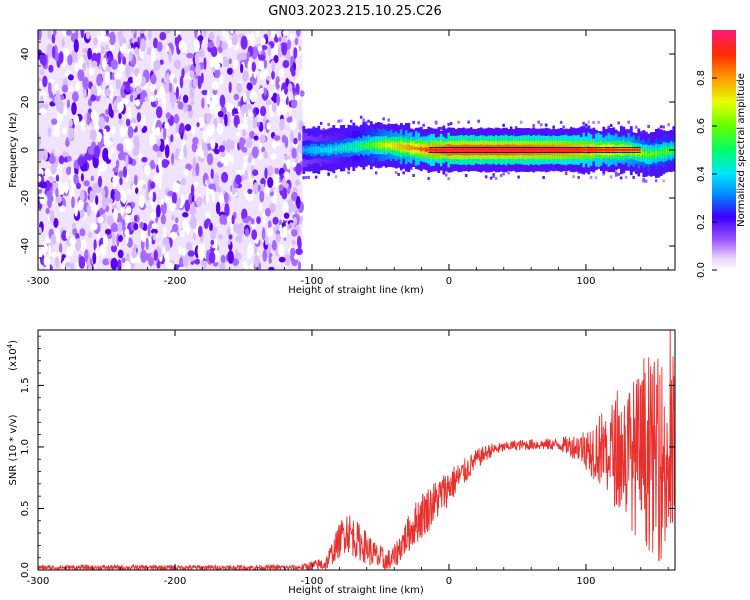 The height and width of the screenshot is (600, 750). I want to click on y-tick-label: 1.5, so click(25, 385).